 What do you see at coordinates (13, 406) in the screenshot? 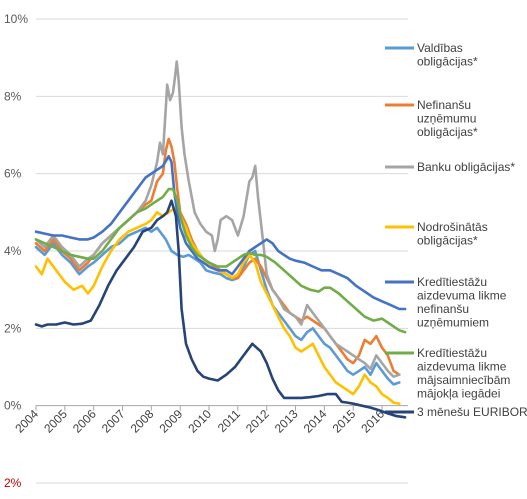
I see `y-tick-label: 0%` at bounding box center [13, 406].